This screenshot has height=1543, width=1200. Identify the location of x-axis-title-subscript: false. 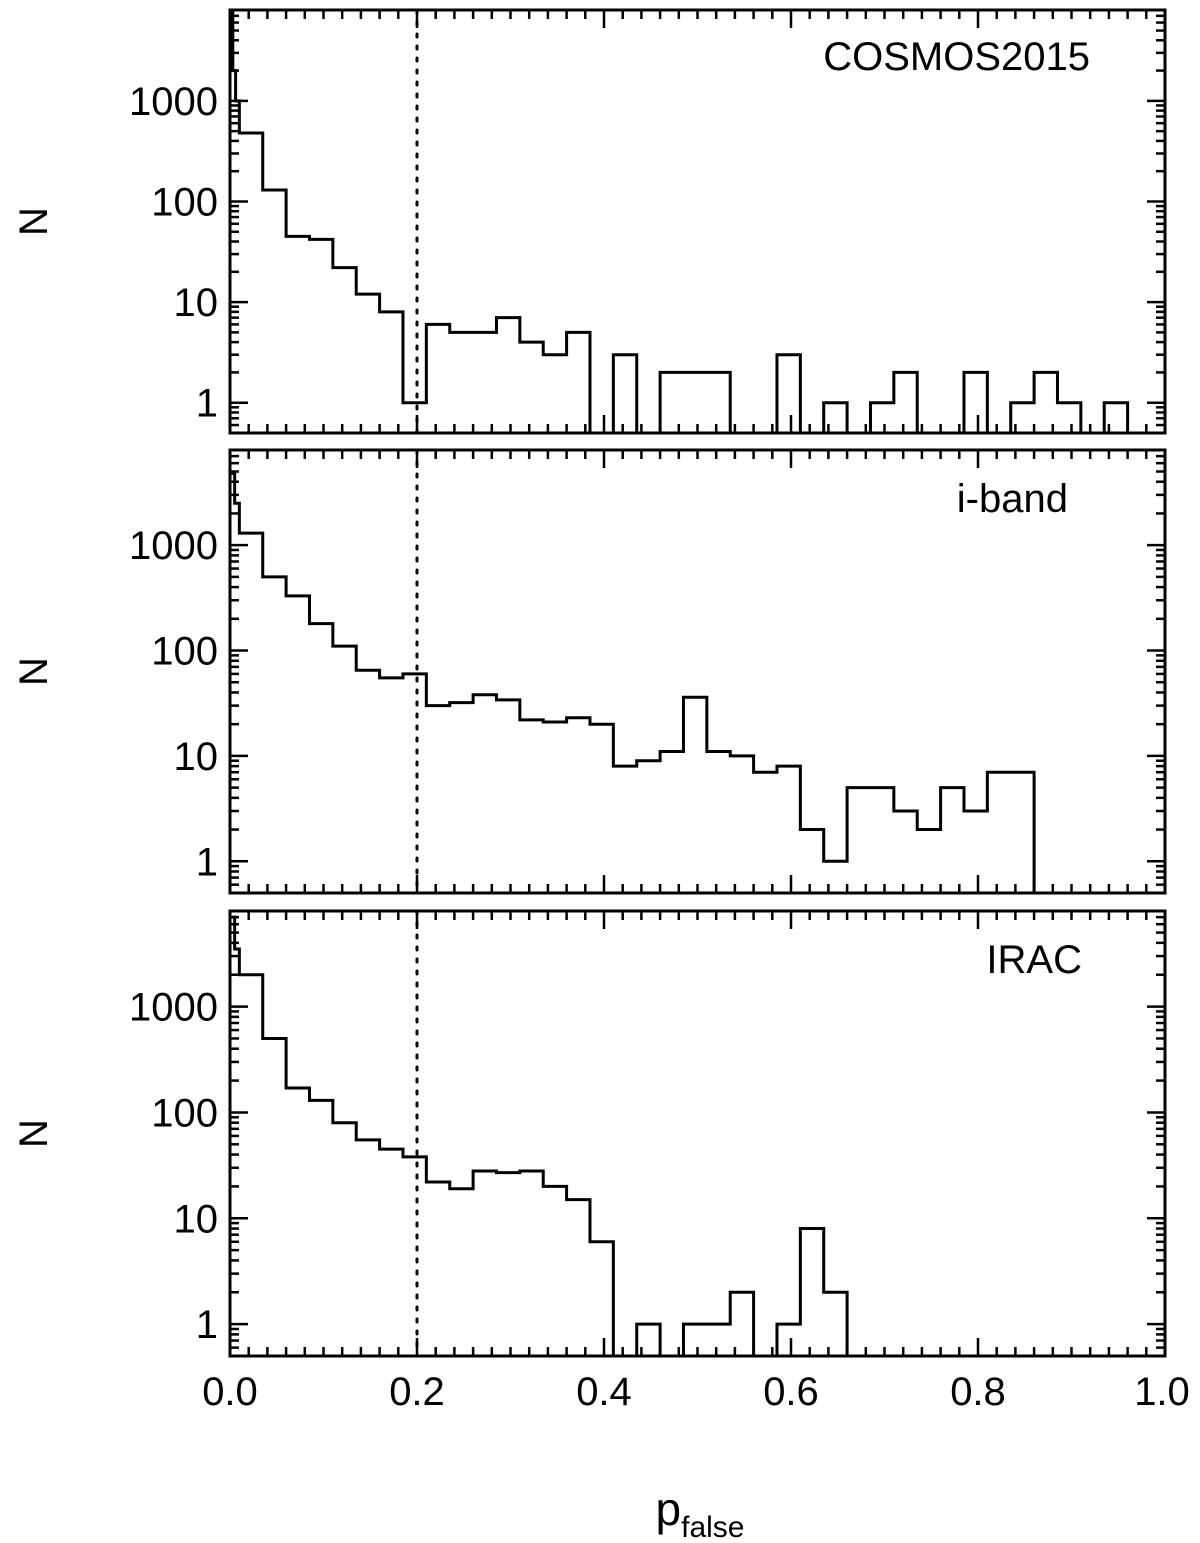
(712, 1527).